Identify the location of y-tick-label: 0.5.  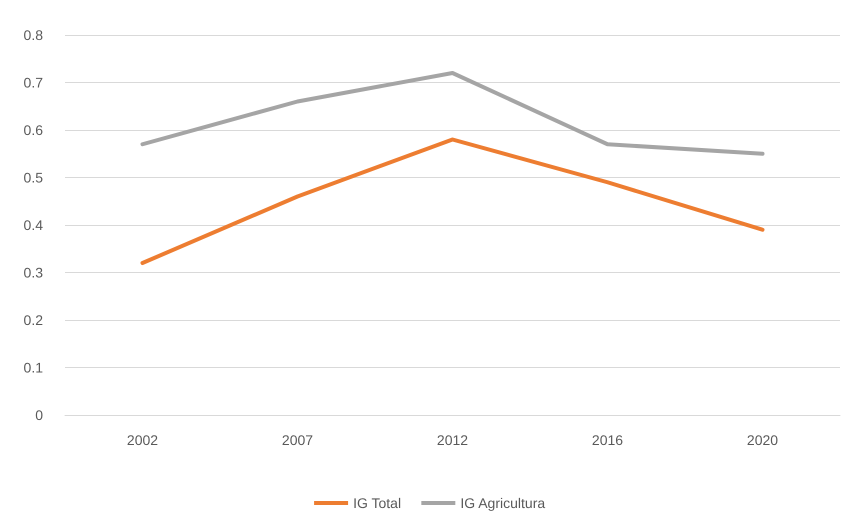
(34, 178).